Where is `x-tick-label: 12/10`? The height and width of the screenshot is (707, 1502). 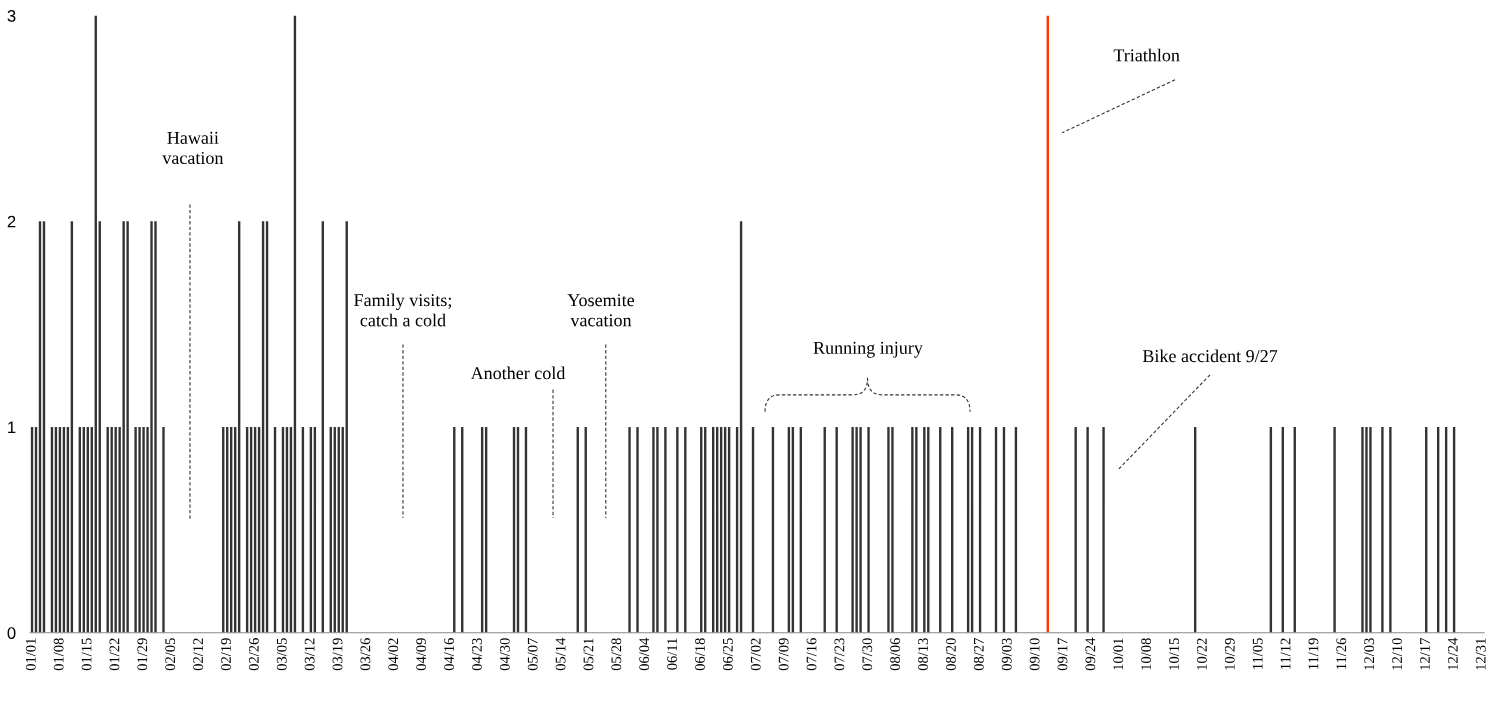
x-tick-label: 12/10 is located at coordinates (1397, 654).